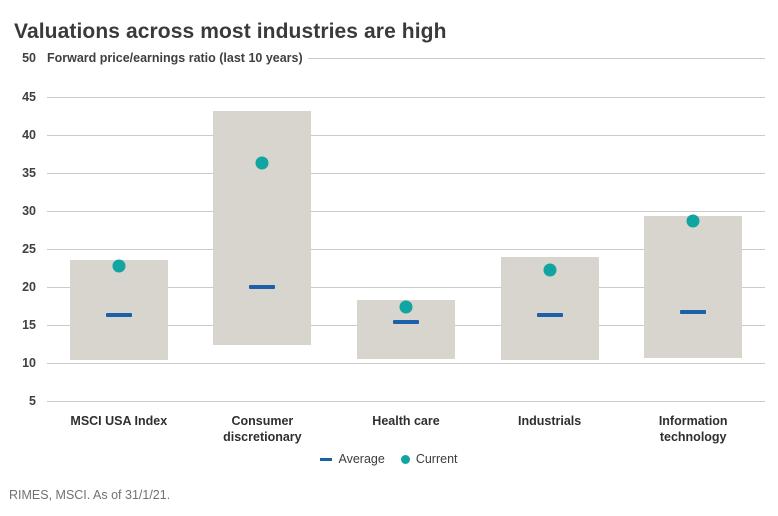  Describe the element at coordinates (29, 325) in the screenshot. I see `y-tick-label: 15` at that location.